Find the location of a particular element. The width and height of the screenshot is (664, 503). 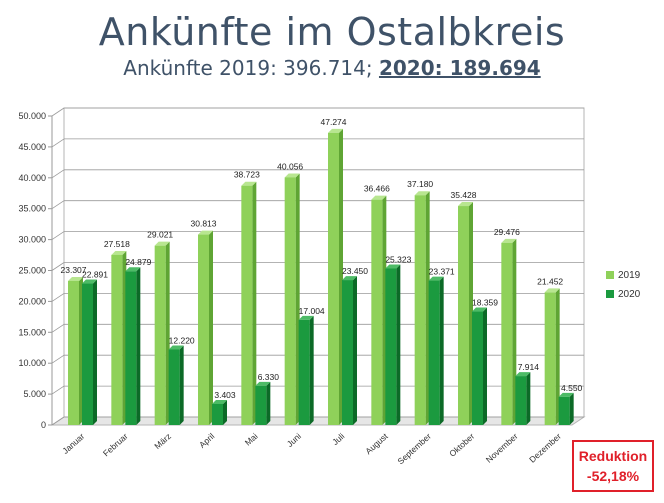

y-tick-label: 40.000 is located at coordinates (32, 178).